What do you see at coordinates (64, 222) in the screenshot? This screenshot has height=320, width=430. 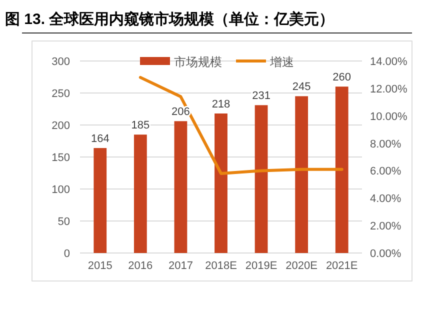 I see `y-tick-label: 50` at bounding box center [64, 222].